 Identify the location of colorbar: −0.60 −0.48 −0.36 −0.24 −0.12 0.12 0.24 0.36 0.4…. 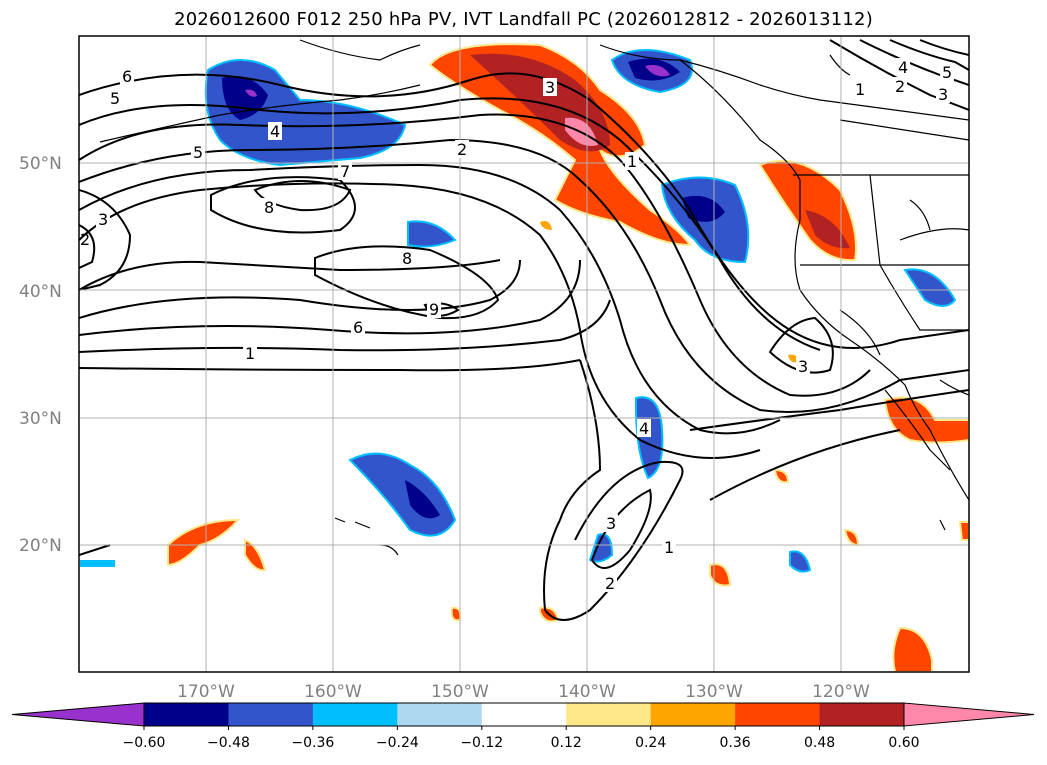
(523, 726).